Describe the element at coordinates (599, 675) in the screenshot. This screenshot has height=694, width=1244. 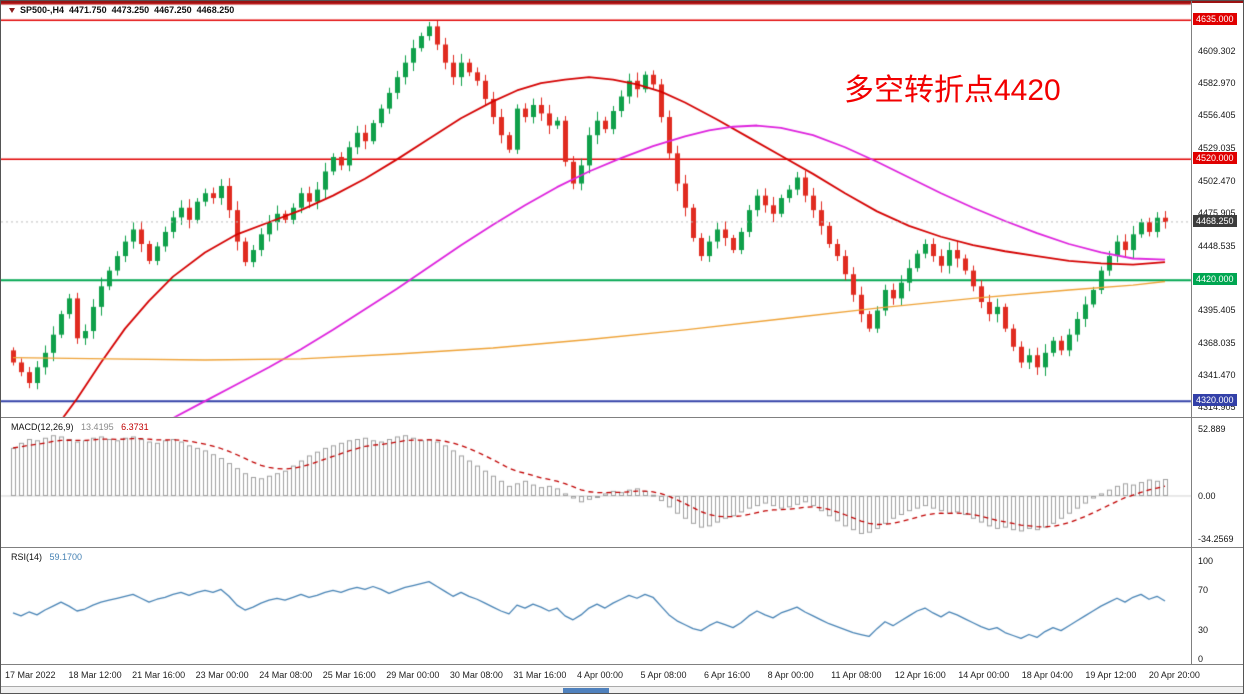
I see `time-tick-label: 4 Apr 00:00` at that location.